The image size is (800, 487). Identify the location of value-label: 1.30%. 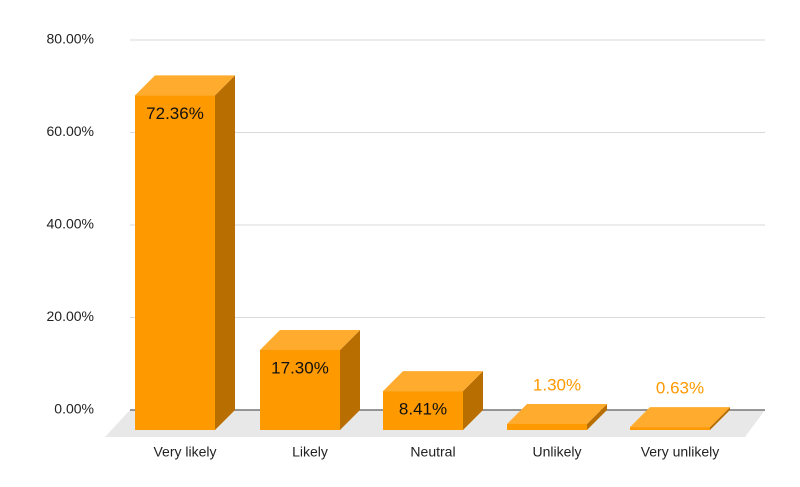
(557, 384).